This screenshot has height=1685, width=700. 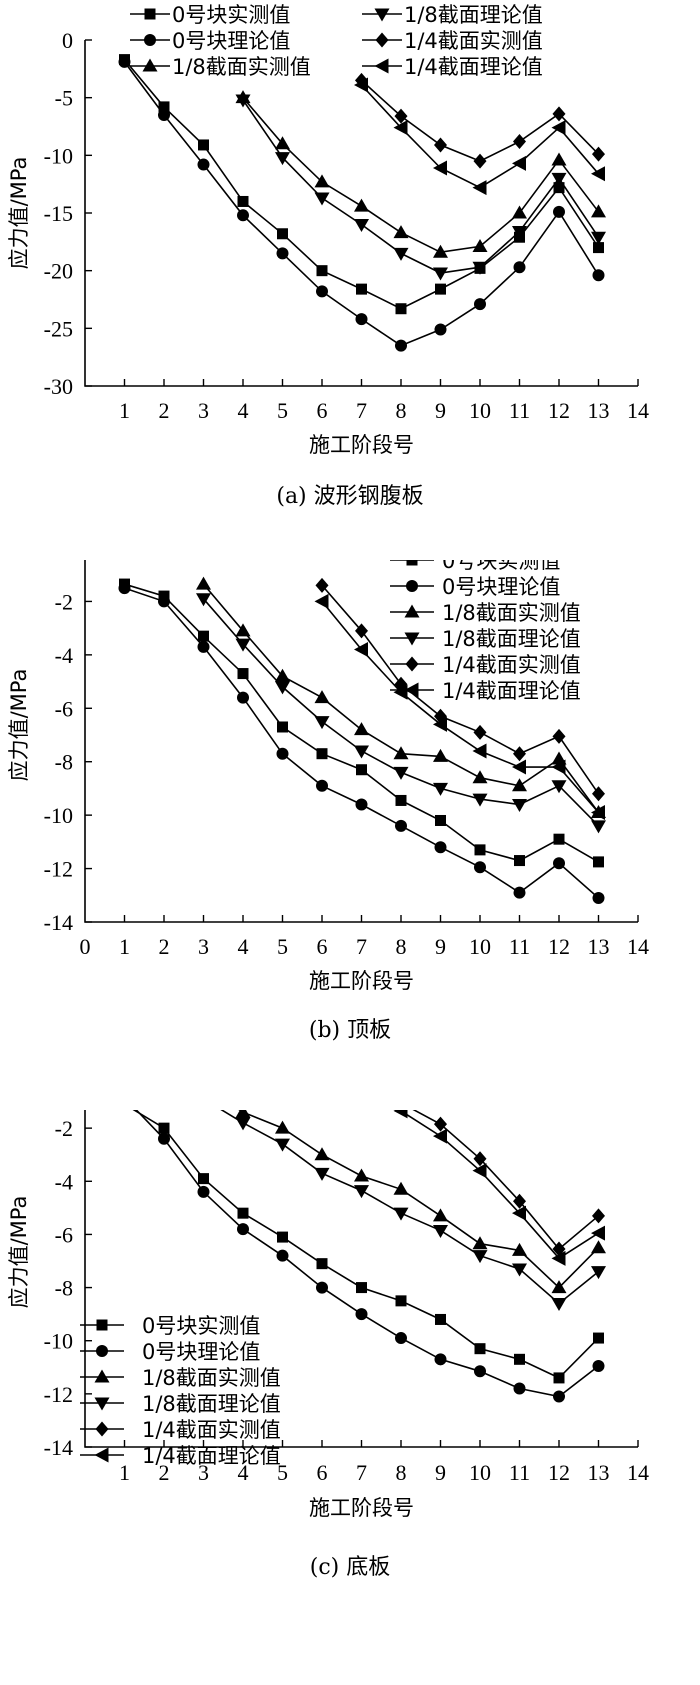 I want to click on legend-entry-c-5: 1/4截面理论值, so click(x=180, y=1456).